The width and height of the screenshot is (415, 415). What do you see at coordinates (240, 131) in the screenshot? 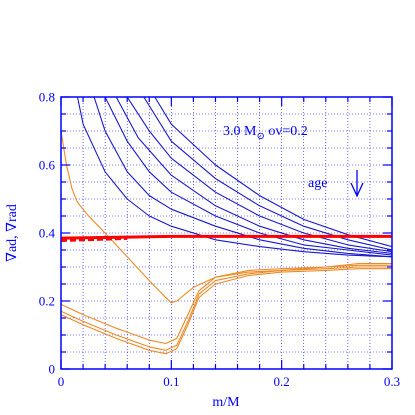
I see `model-mass-label: 3.0 M` at bounding box center [240, 131].